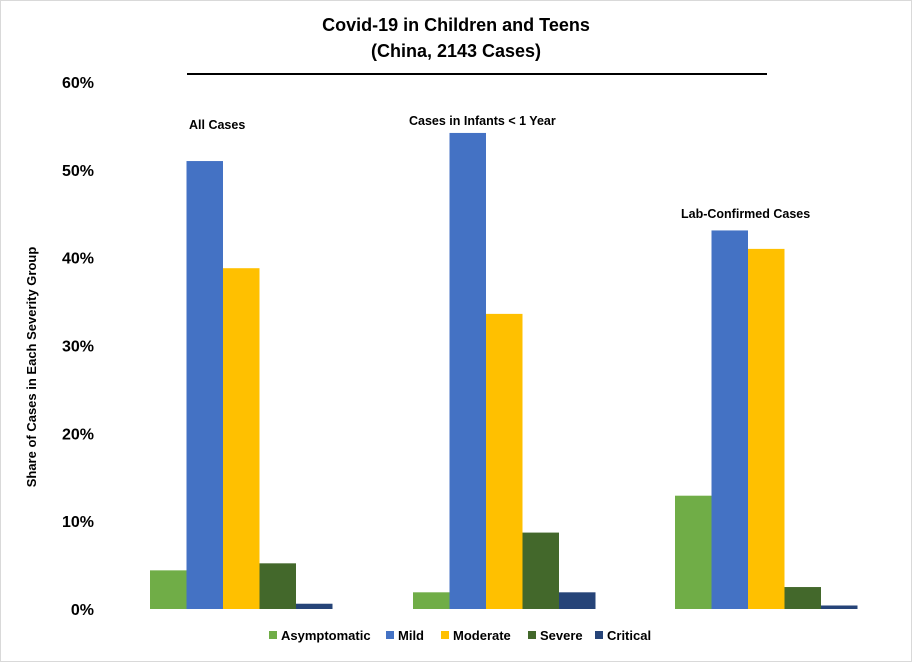 The image size is (912, 662). Describe the element at coordinates (217, 125) in the screenshot. I see `category-label: All Cases` at that location.